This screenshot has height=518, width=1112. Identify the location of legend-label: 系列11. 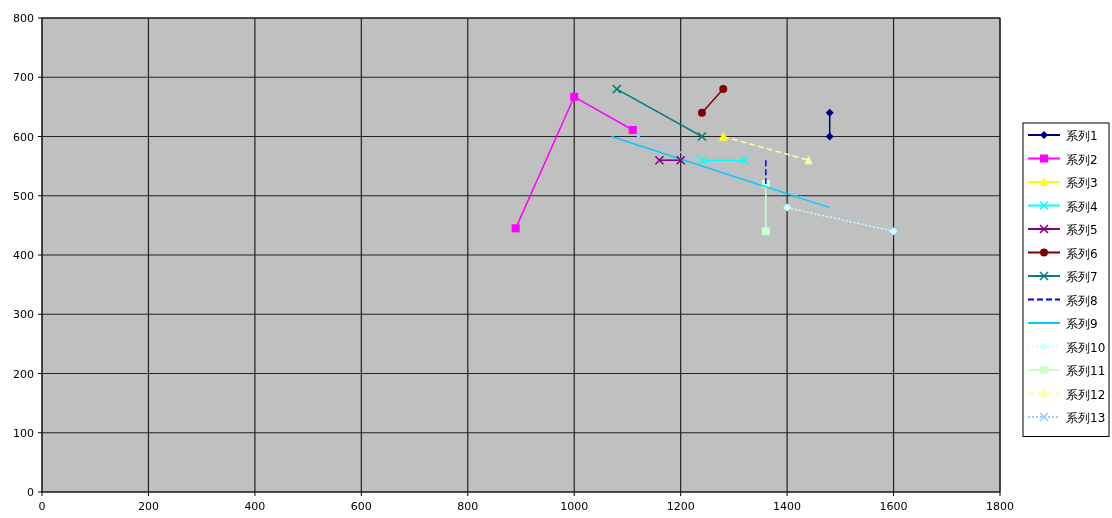
(1086, 371).